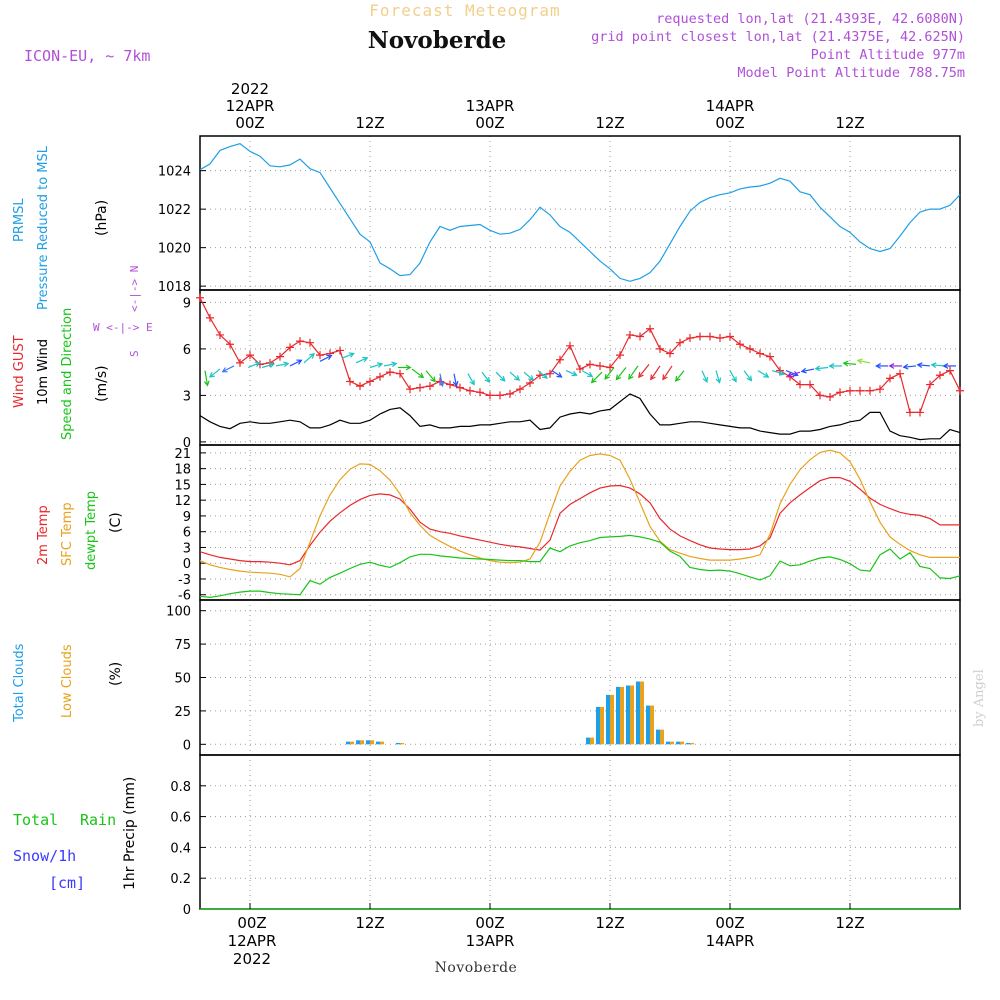 Image resolution: width=1000 pixels, height=1000 pixels. I want to click on bottom-time-label: 13APR, so click(490, 941).